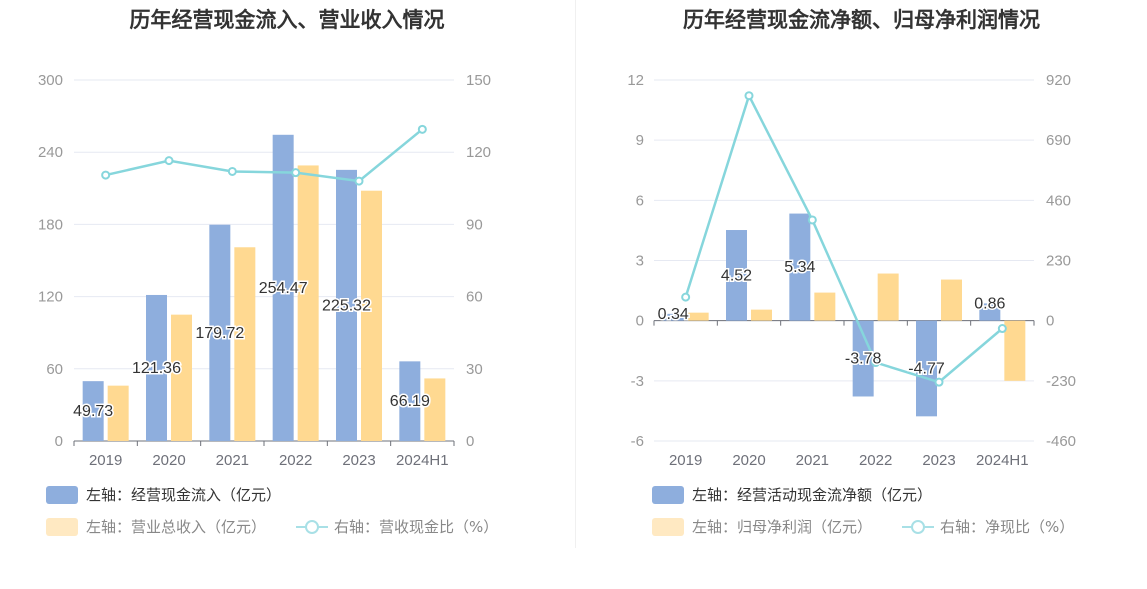 The width and height of the screenshot is (1147, 589). I want to click on data-label: 179.72, so click(219, 333).